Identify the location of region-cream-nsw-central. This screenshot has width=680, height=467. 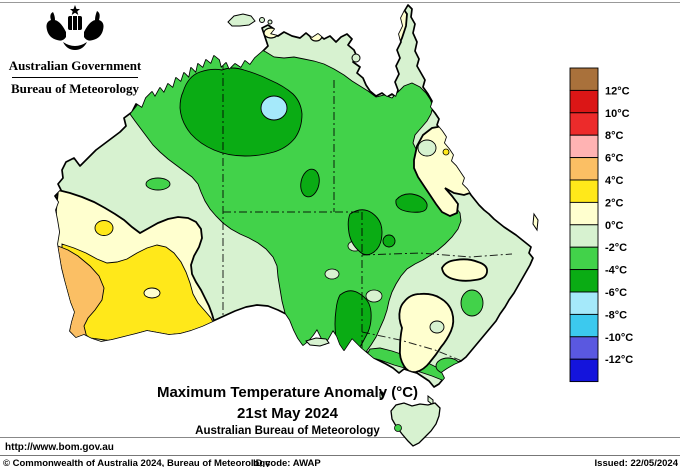
(426, 333).